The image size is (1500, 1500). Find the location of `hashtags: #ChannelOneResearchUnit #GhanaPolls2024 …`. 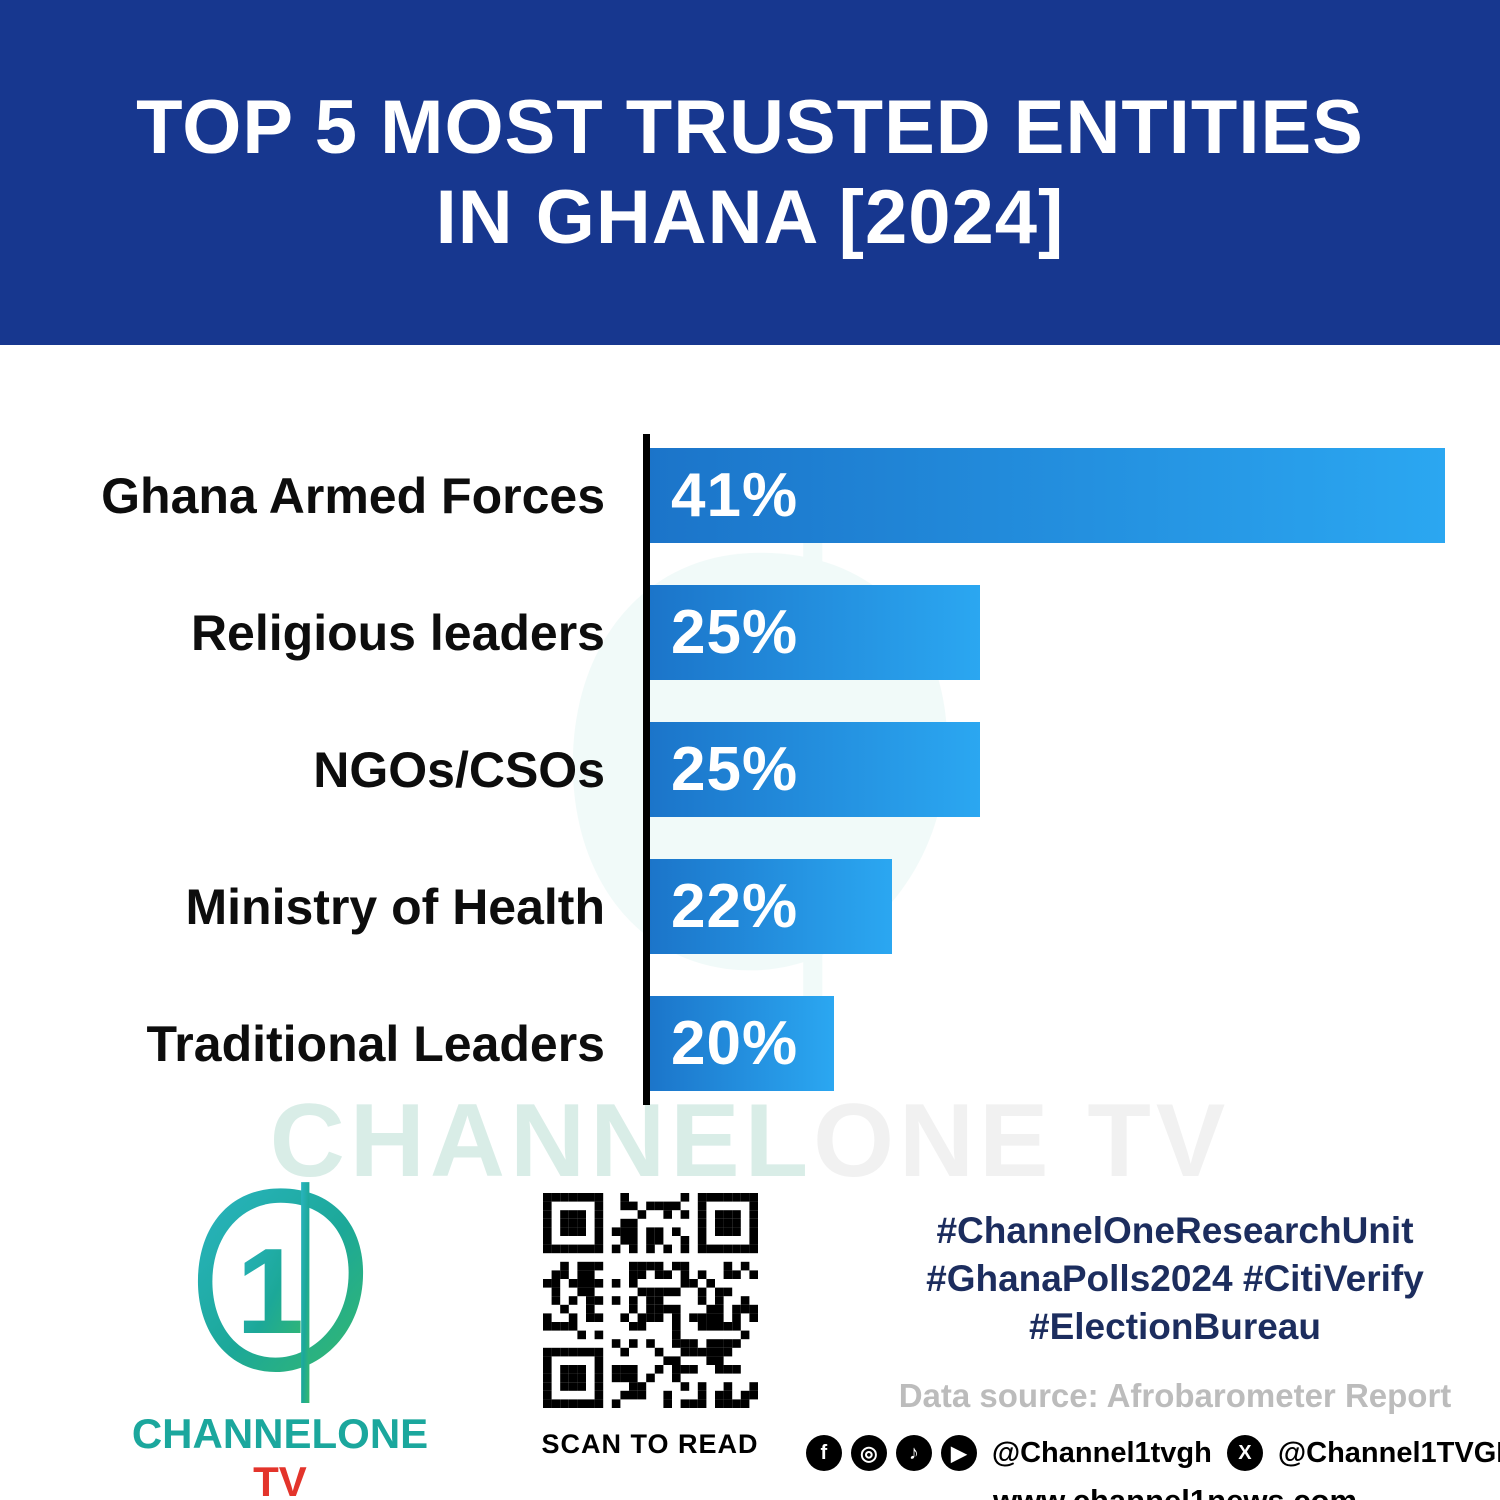

hashtags: #ChannelOneResearchUnit #GhanaPolls2024 … is located at coordinates (1175, 1279).